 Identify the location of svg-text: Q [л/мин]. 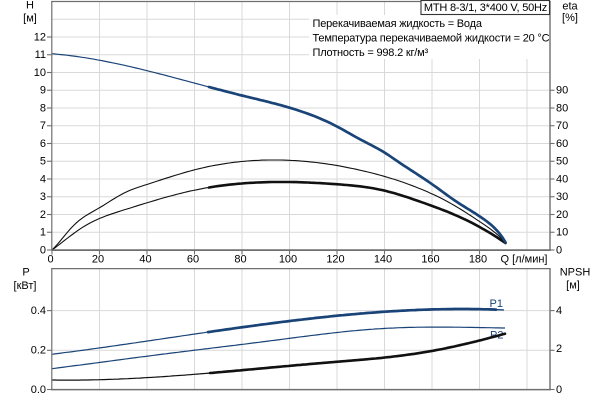
(524, 260).